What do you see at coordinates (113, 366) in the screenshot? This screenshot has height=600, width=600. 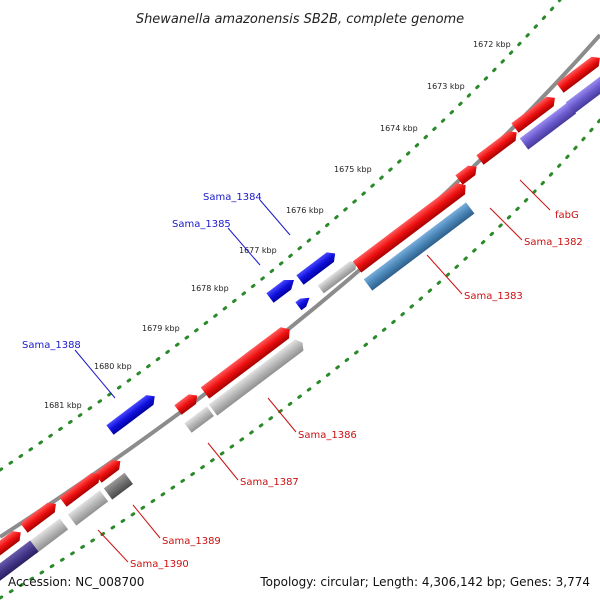 I see `ruler-label-1680: 1680 kbp` at bounding box center [113, 366].